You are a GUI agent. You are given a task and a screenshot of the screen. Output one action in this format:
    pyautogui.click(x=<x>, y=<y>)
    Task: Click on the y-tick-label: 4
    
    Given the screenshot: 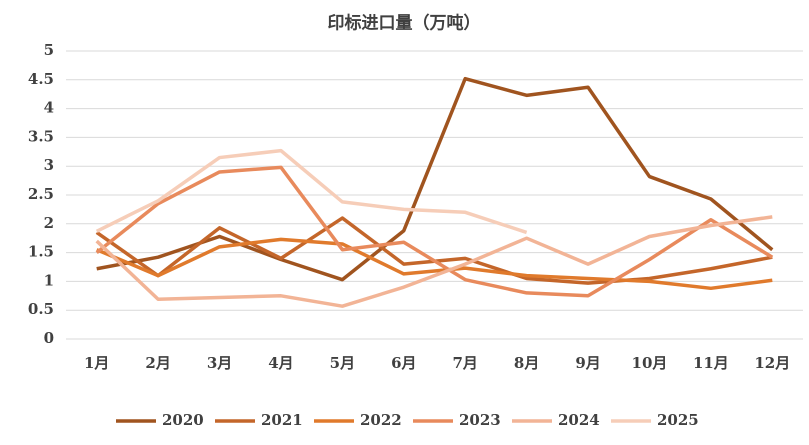 What is the action you would take?
    pyautogui.click(x=49, y=108)
    